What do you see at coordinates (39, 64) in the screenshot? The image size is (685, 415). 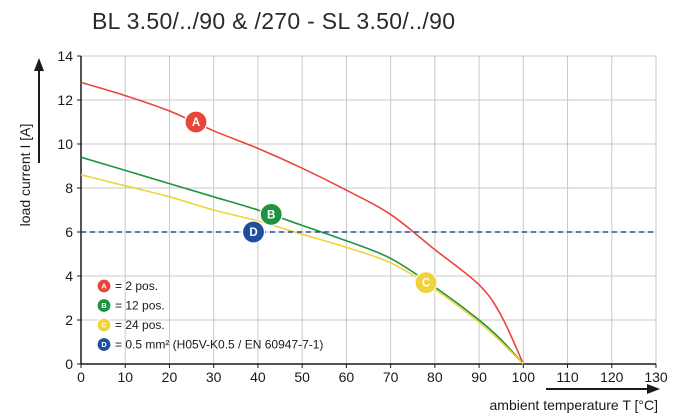 I see `y-axis-arrow-head` at bounding box center [39, 64].